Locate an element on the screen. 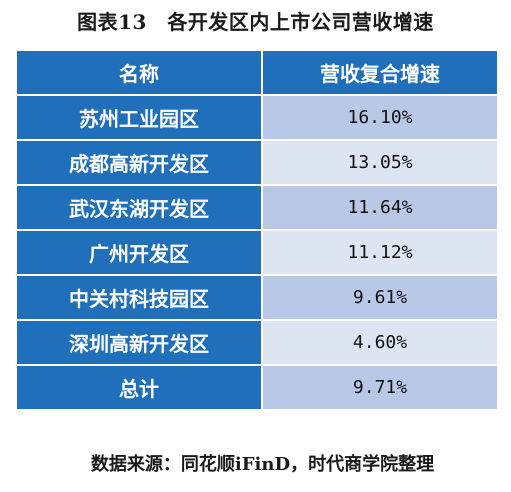 This screenshot has height=492, width=511. table-total-row: 总计 9.71% is located at coordinates (257, 387).